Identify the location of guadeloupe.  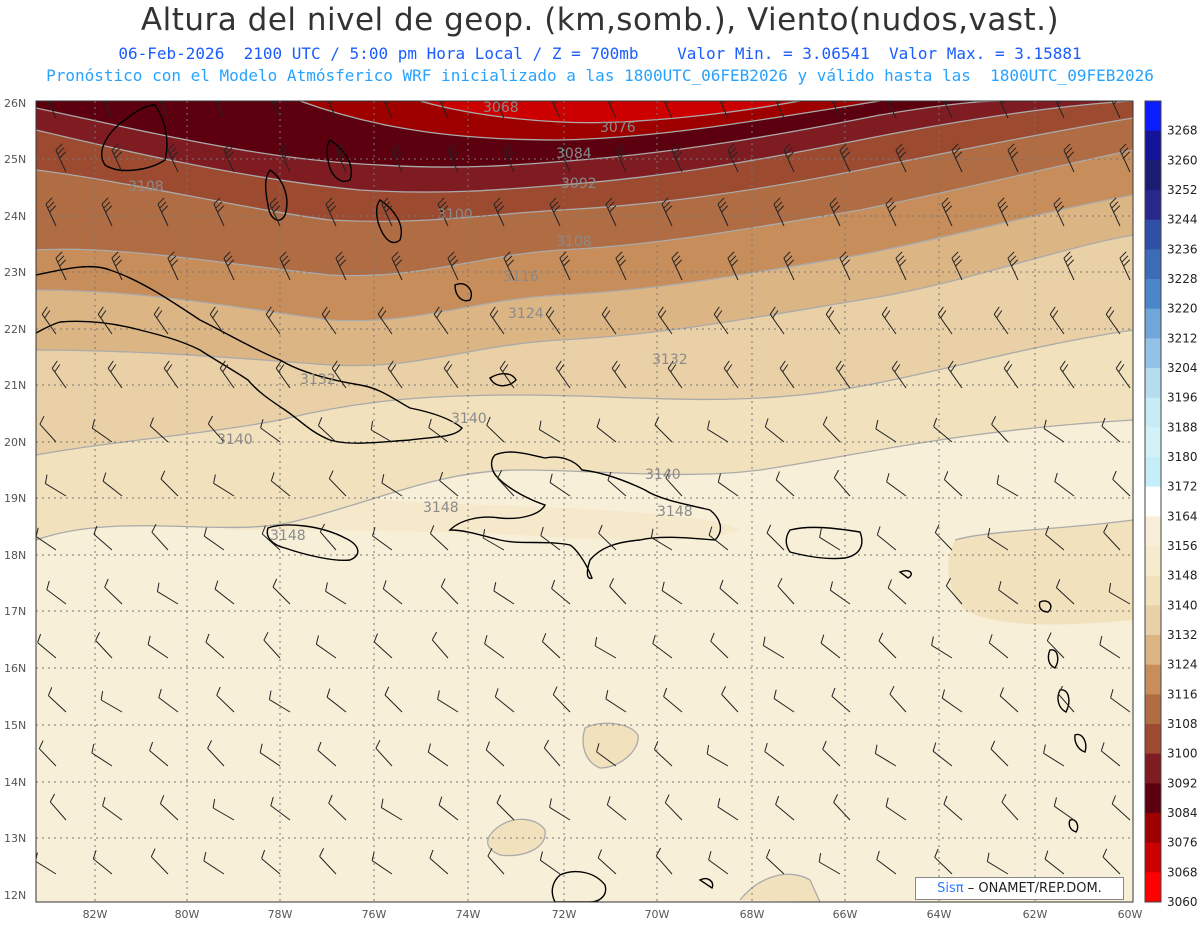
(1045, 606).